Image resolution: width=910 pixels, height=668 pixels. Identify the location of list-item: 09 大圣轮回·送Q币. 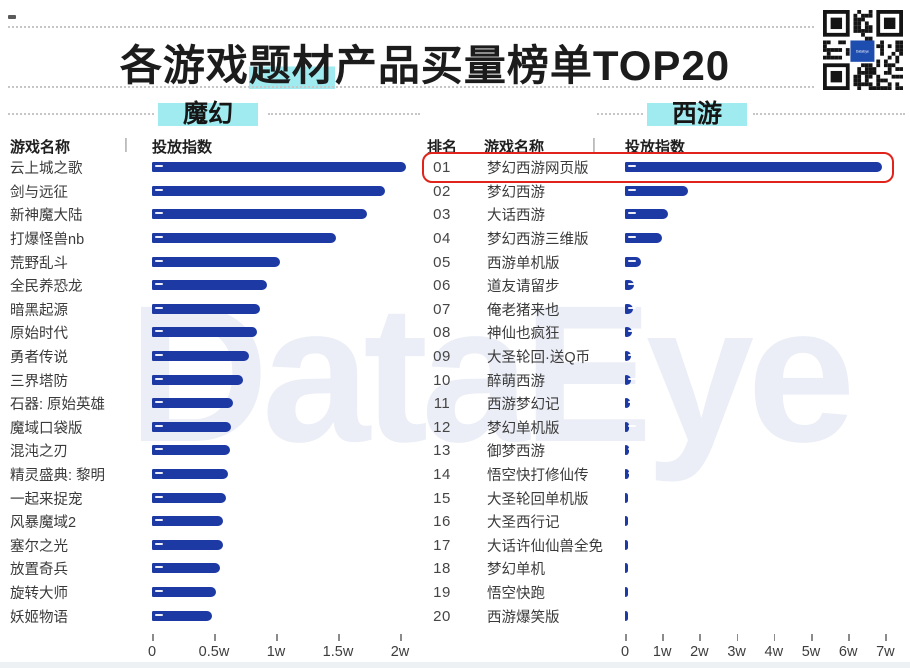
(662, 357).